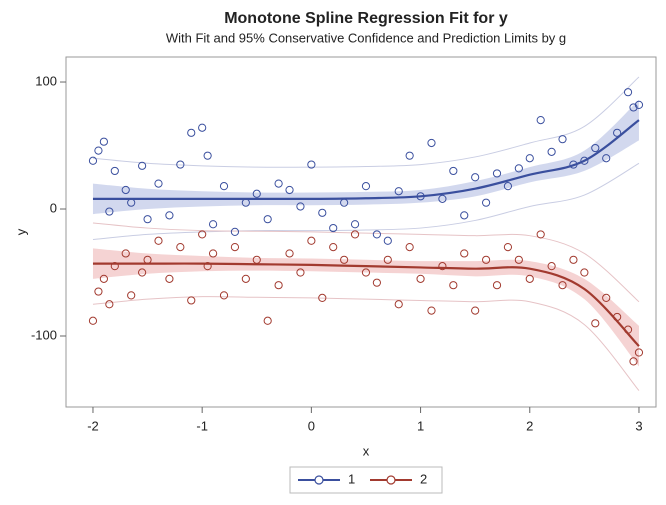  Describe the element at coordinates (420, 425) in the screenshot. I see `x-tick-label: 1` at that location.